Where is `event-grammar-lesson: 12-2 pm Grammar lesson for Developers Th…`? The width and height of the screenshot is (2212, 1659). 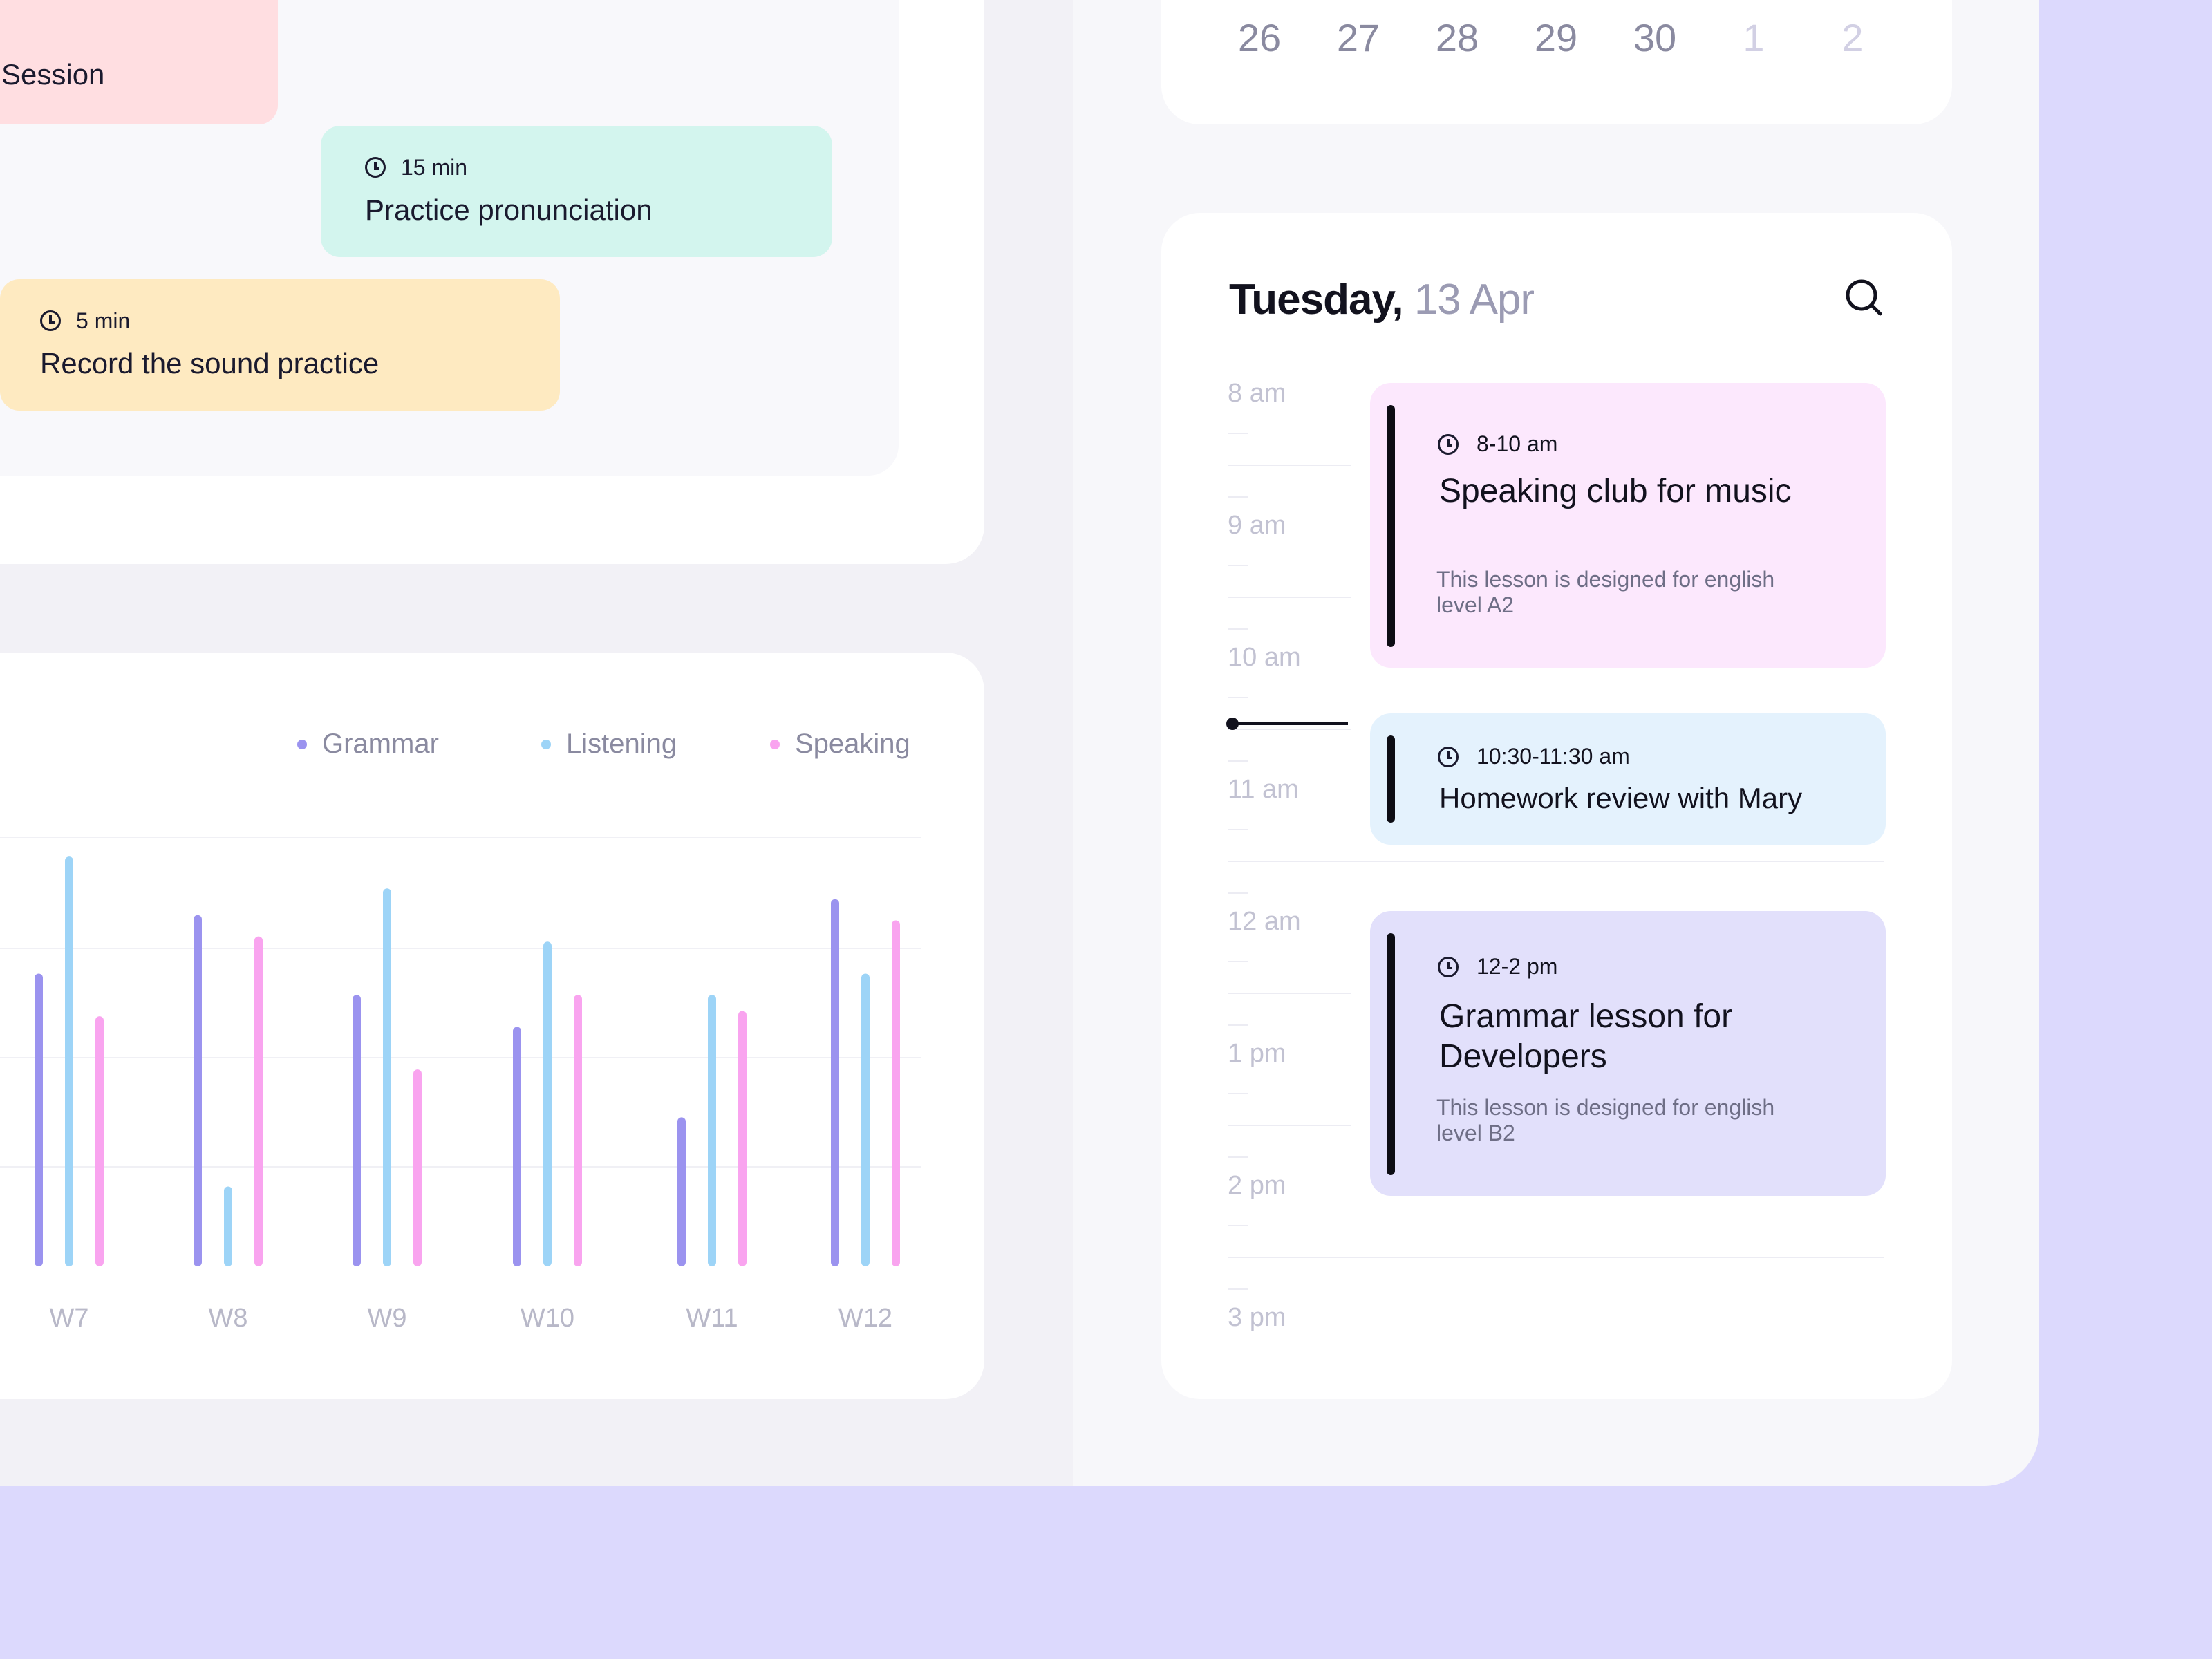
event-grammar-lesson: 12-2 pm Grammar lesson for Developers Th… is located at coordinates (1628, 1053).